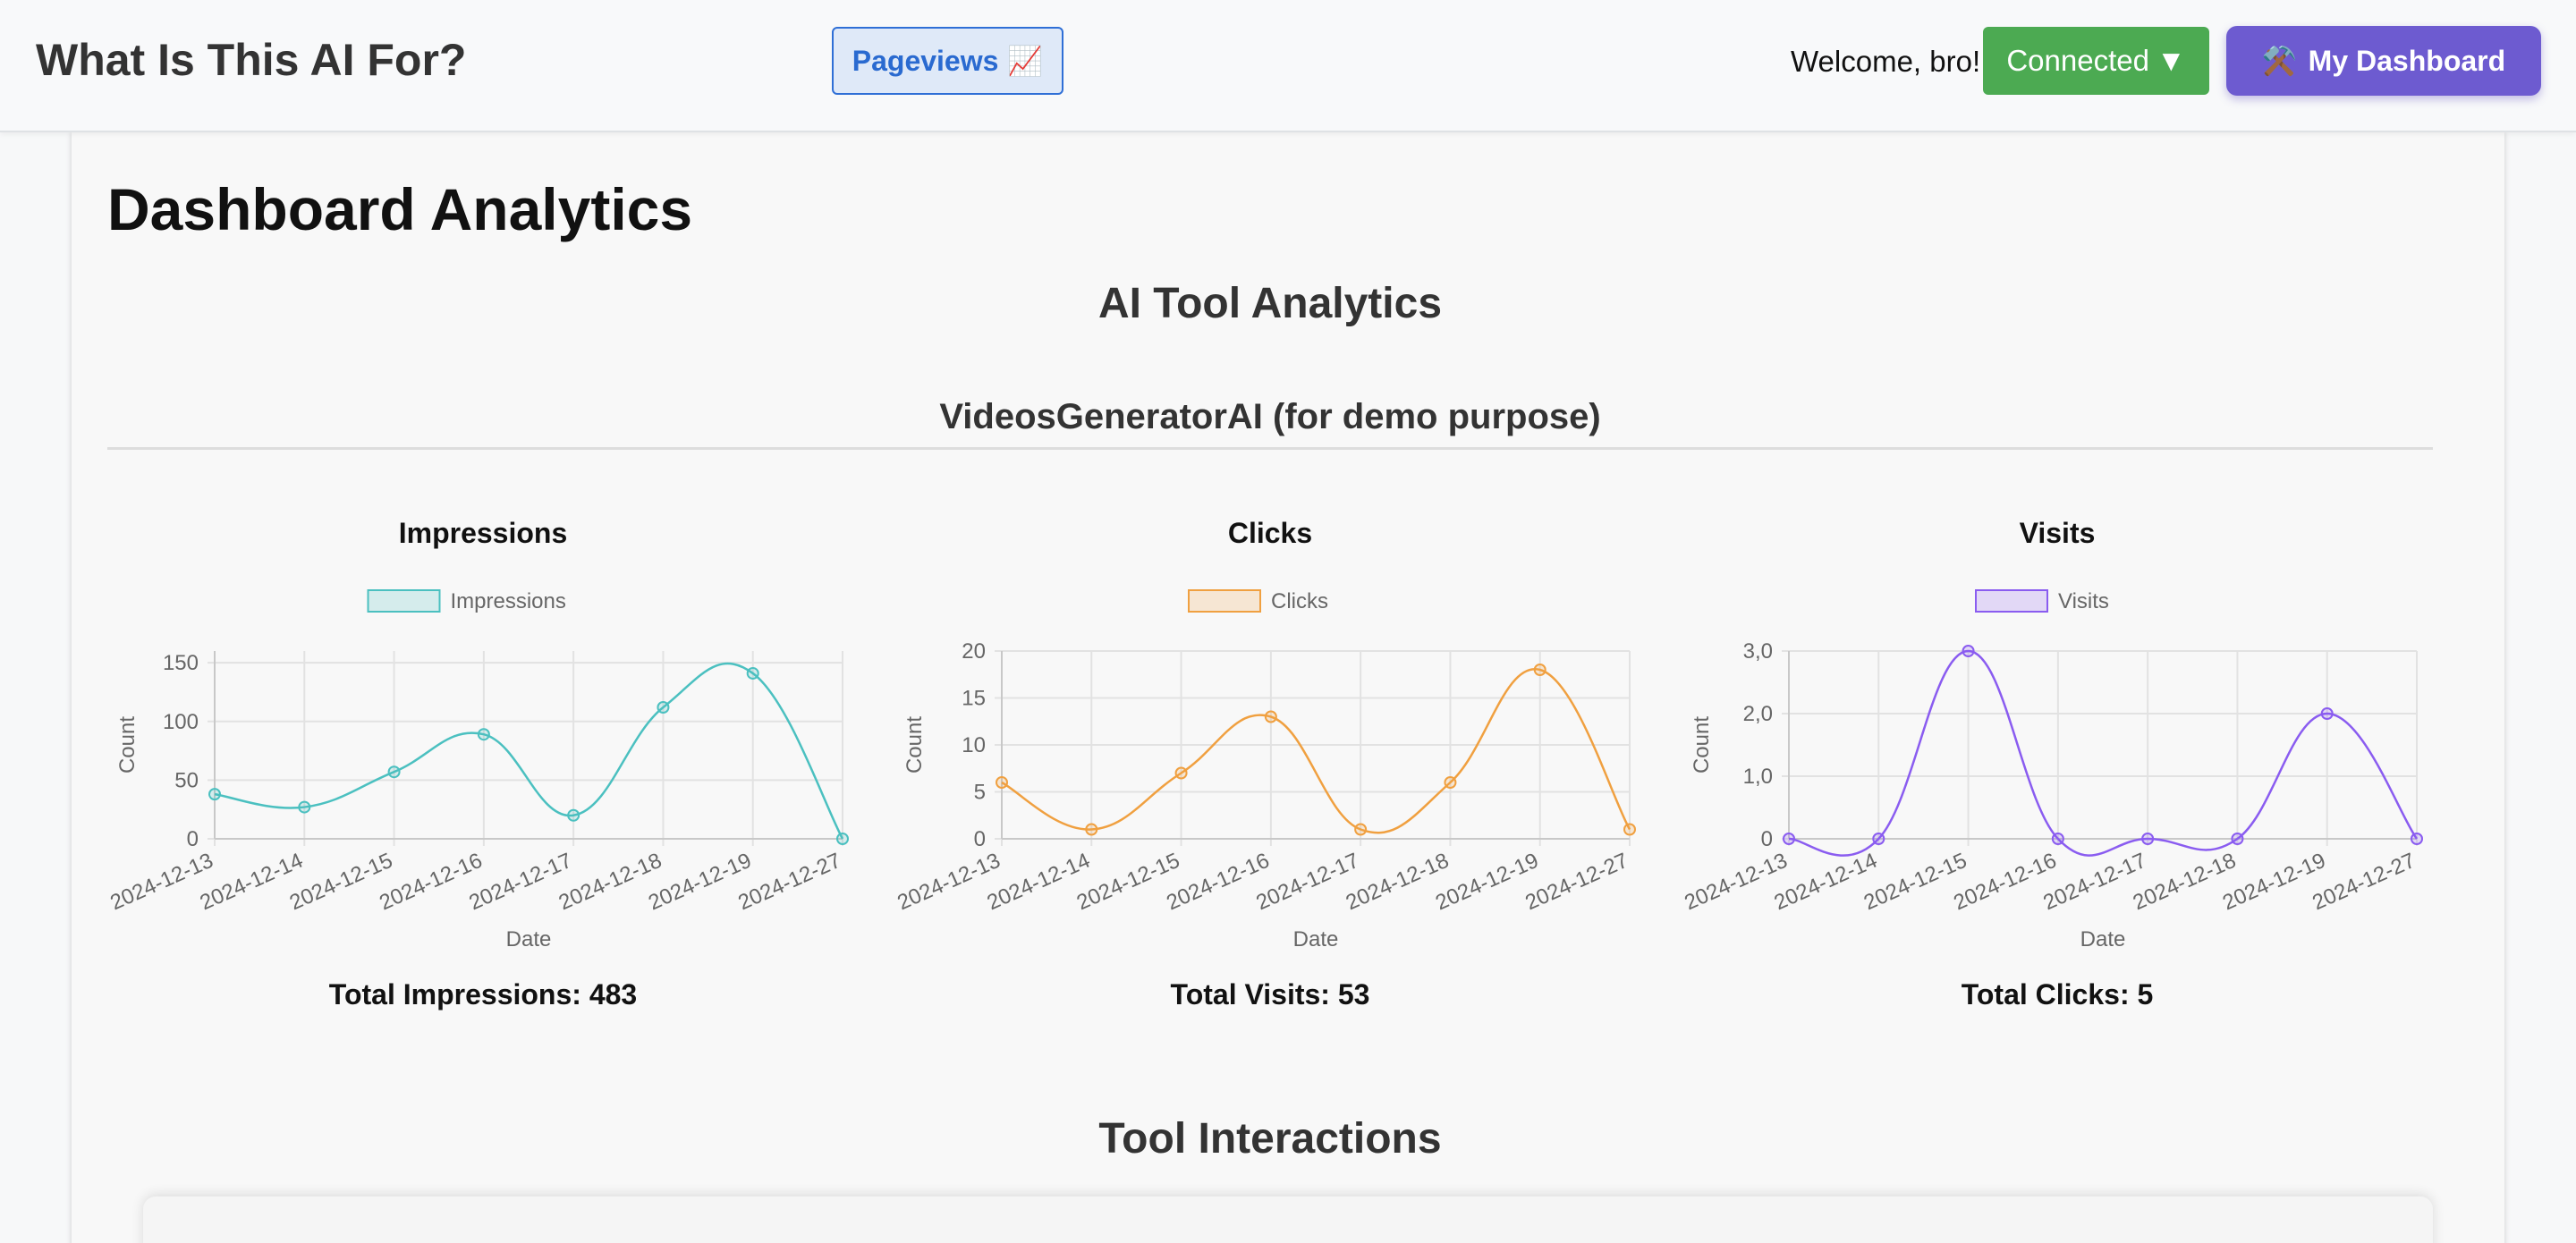  Describe the element at coordinates (1270, 303) in the screenshot. I see `section-title: AI Tool Analytics` at that location.